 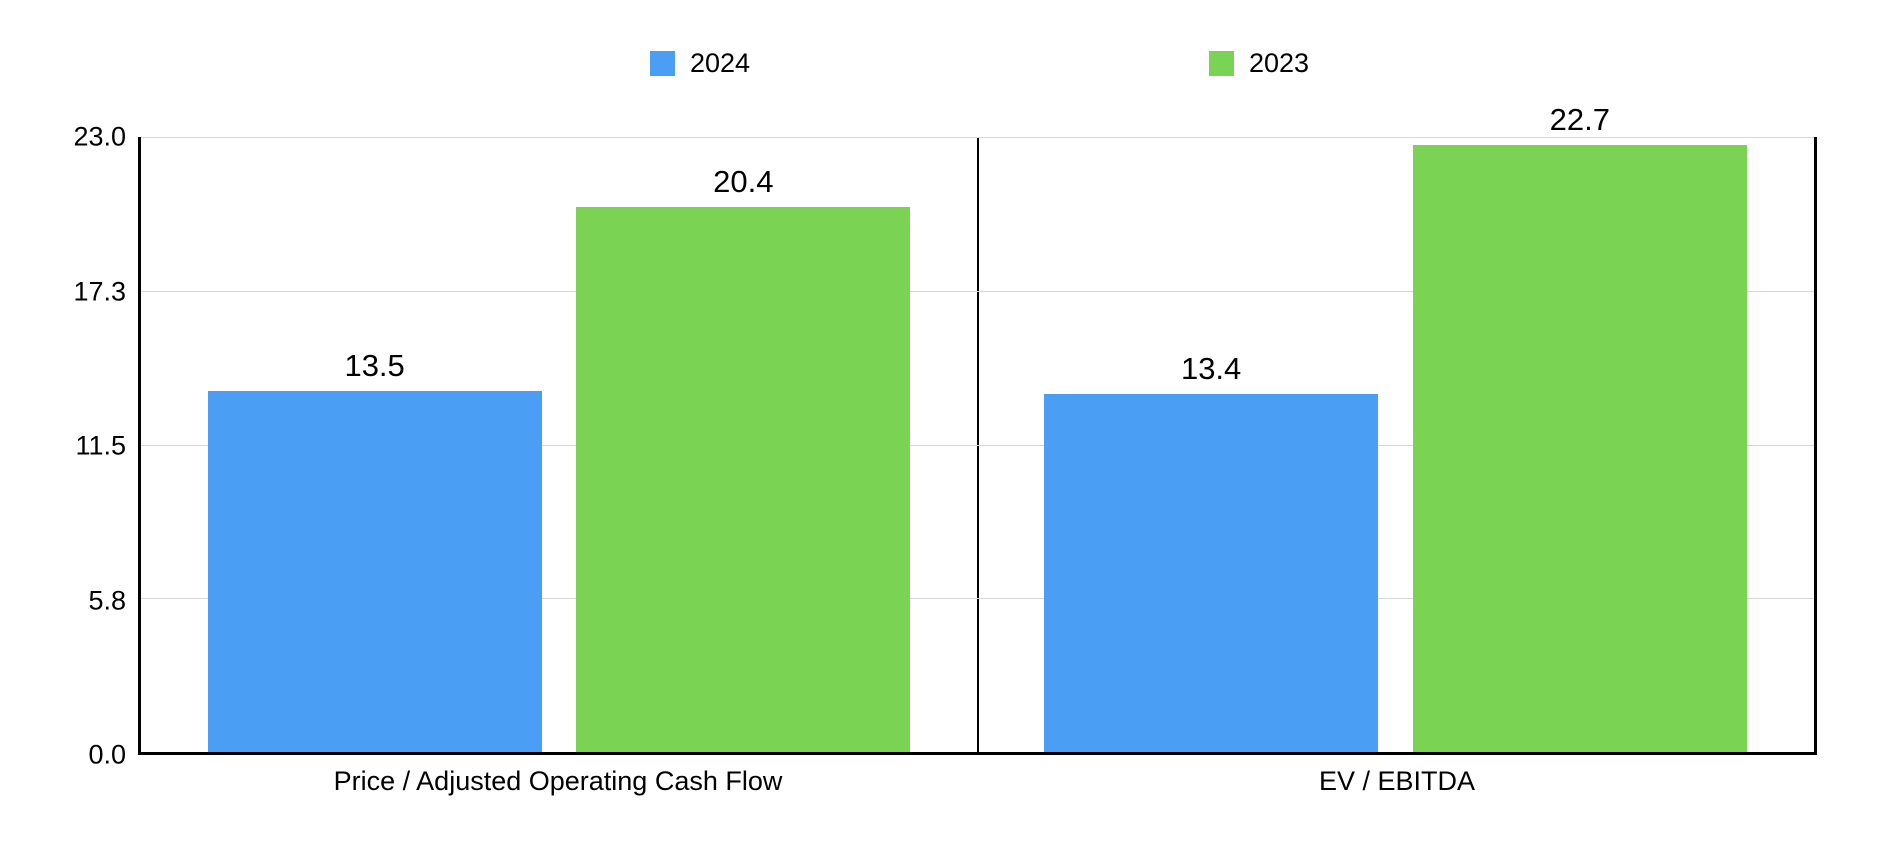 I want to click on x-axis-label-price-adjusted-operating-cash-flow: Price / Adjusted Operating Cash Flow, so click(x=558, y=781).